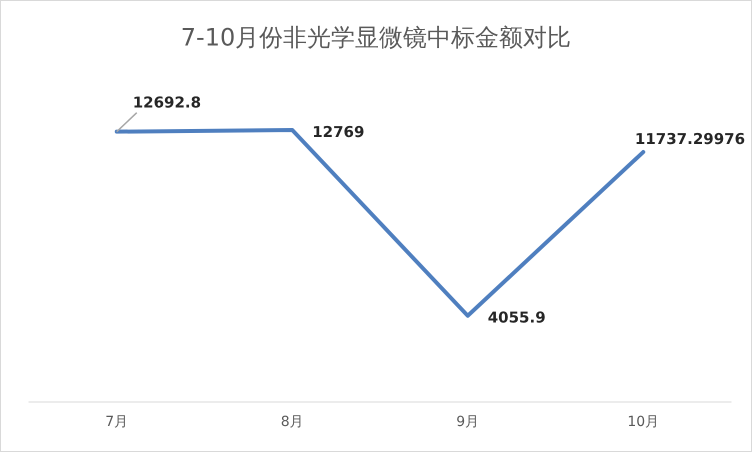  What do you see at coordinates (643, 422) in the screenshot?
I see `x-tick-label: 10月` at bounding box center [643, 422].